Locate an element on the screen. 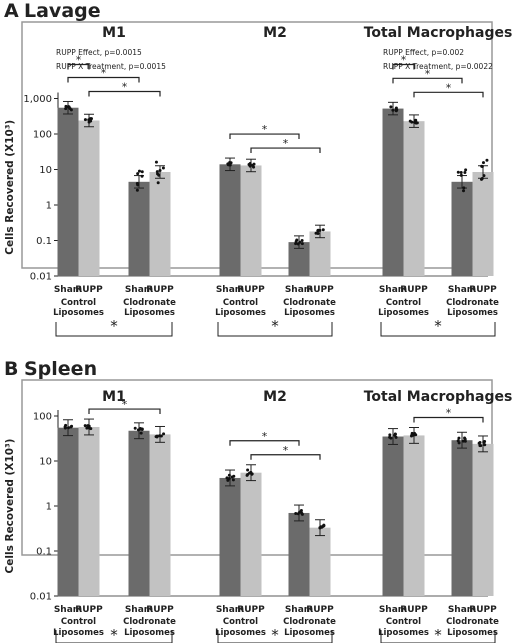 This screenshot has width=520, height=643. group-title: M1 is located at coordinates (114, 397).